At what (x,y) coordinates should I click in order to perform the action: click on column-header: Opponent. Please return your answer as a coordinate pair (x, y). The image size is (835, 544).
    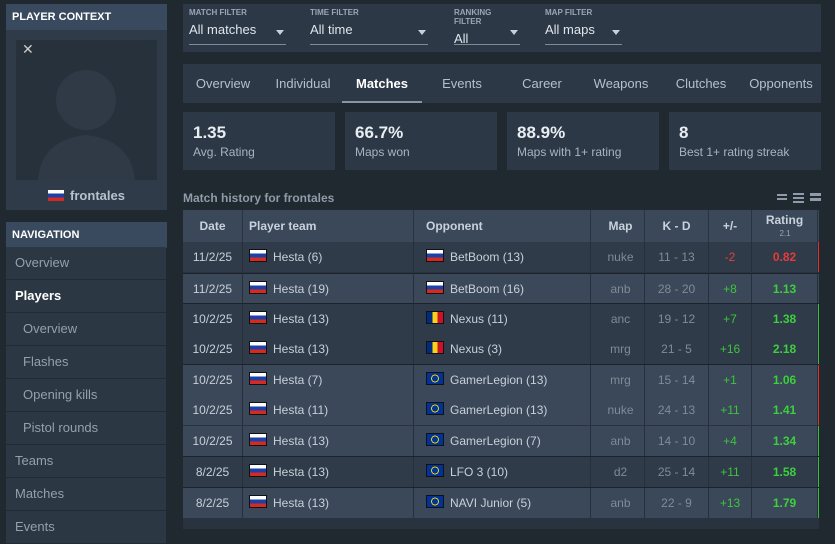
    Looking at the image, I should click on (505, 226).